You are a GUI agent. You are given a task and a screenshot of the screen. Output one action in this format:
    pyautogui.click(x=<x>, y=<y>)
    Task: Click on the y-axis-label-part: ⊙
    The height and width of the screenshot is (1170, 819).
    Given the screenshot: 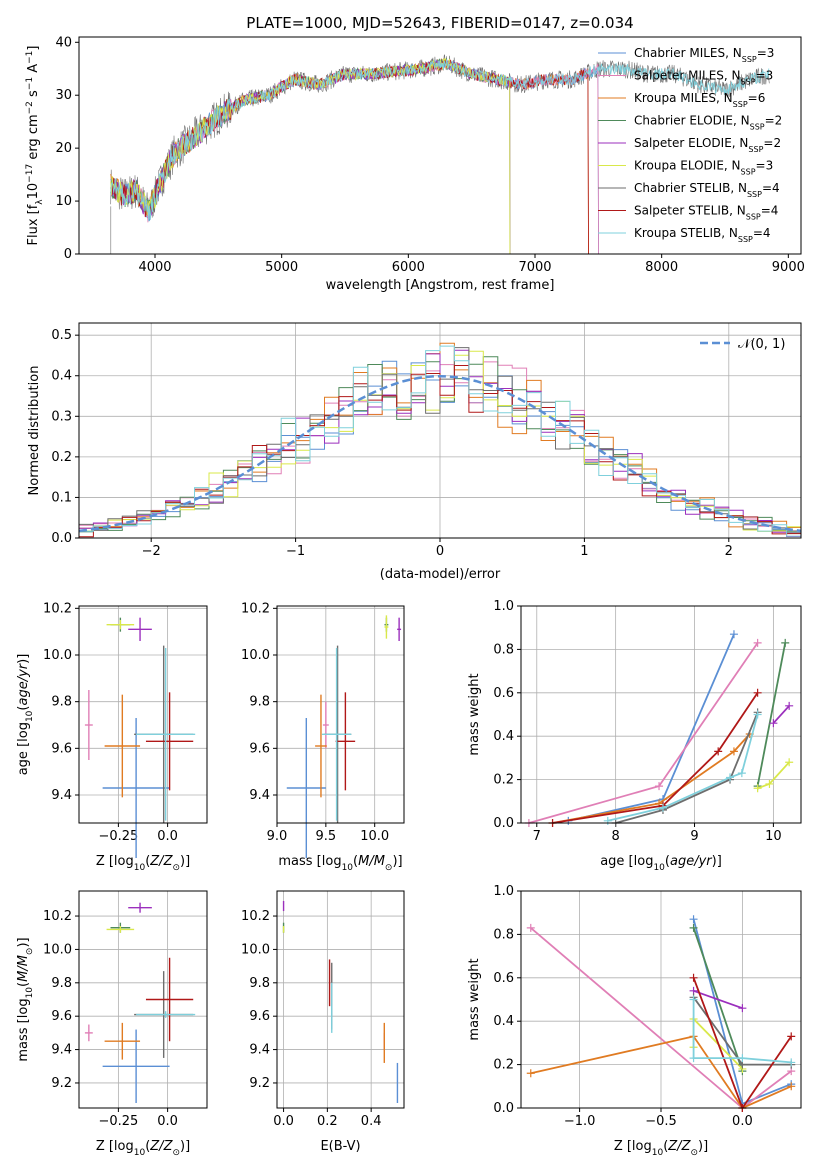 What is the action you would take?
    pyautogui.click(x=30, y=952)
    